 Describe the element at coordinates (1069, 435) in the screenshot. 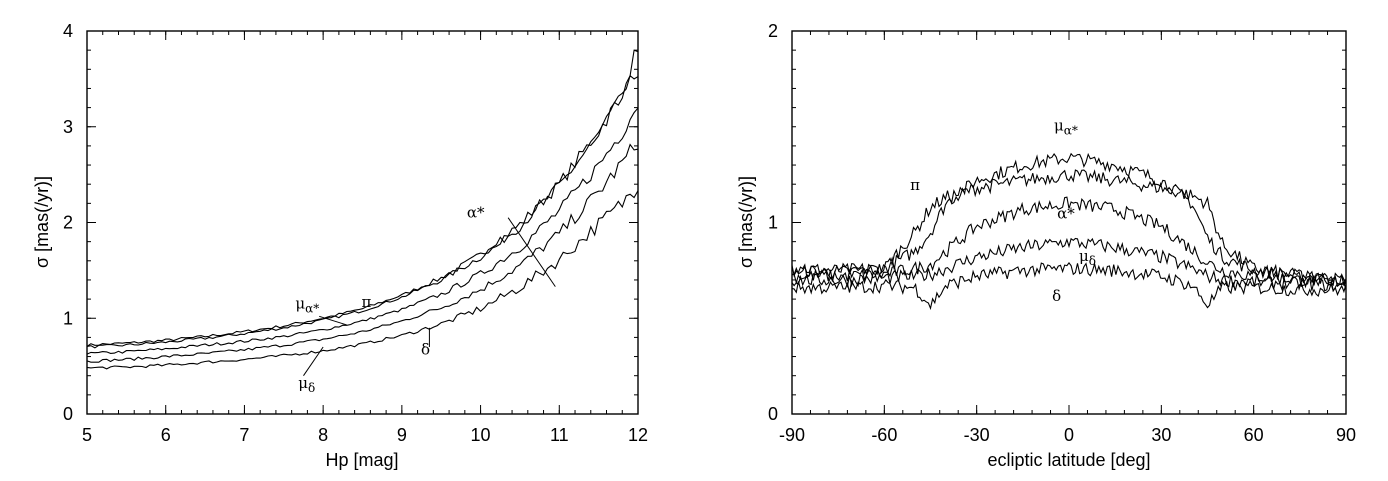

I see `x-tick-label: 0` at that location.